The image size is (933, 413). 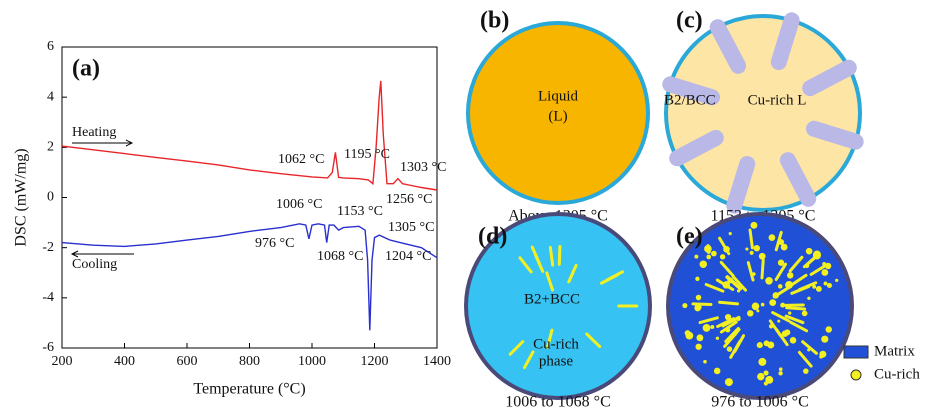 I want to click on annotation: 1305 °C, so click(x=411, y=227).